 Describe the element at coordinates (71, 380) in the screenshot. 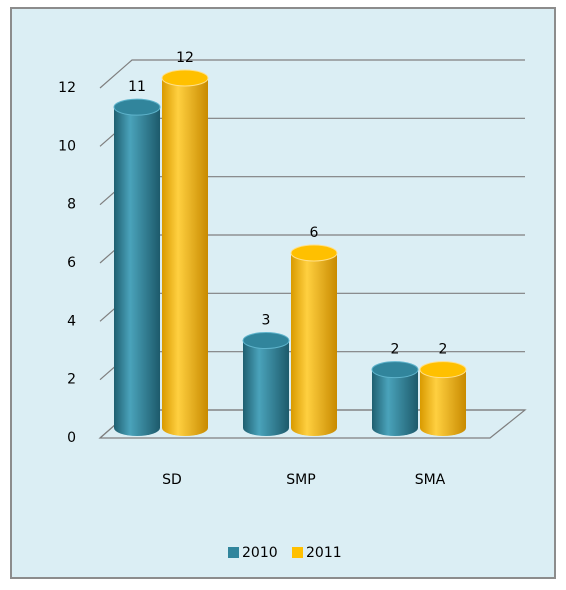

I see `y-tick-label: 2` at that location.